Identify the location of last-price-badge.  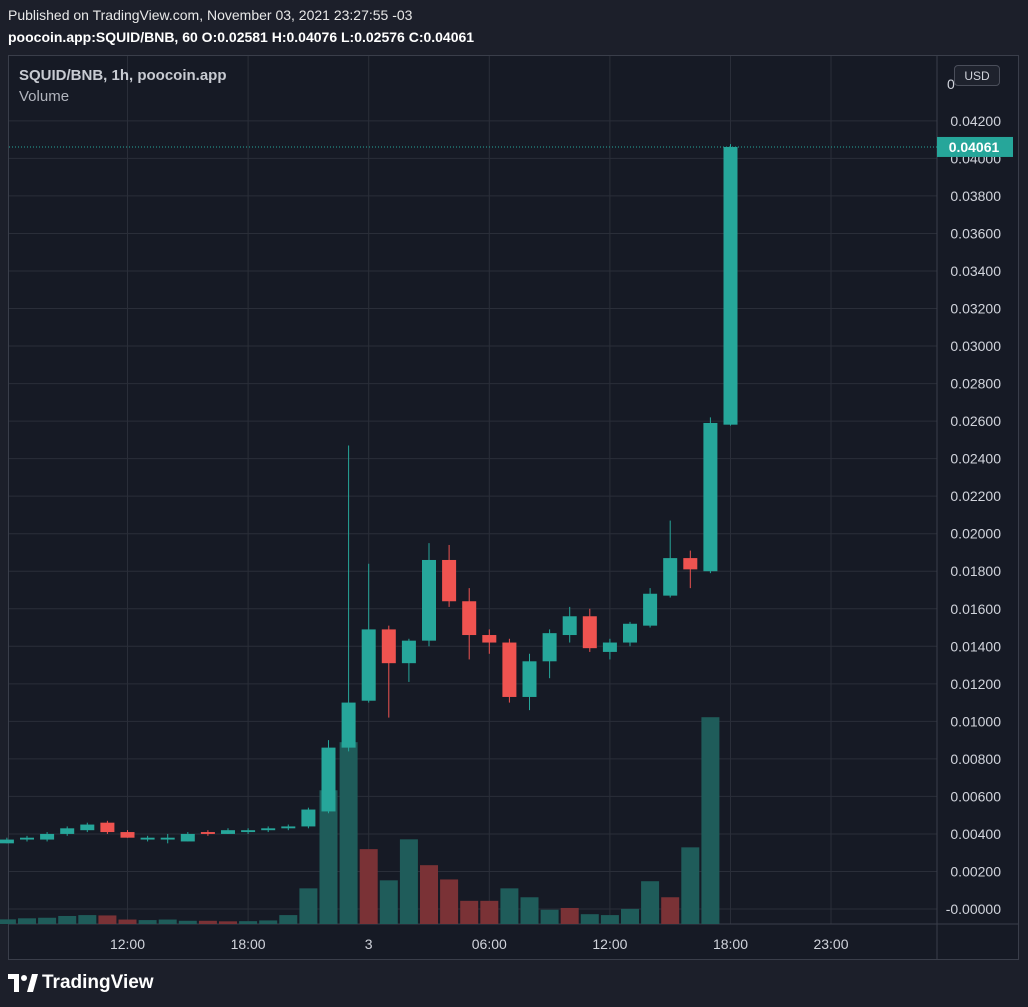
(975, 146).